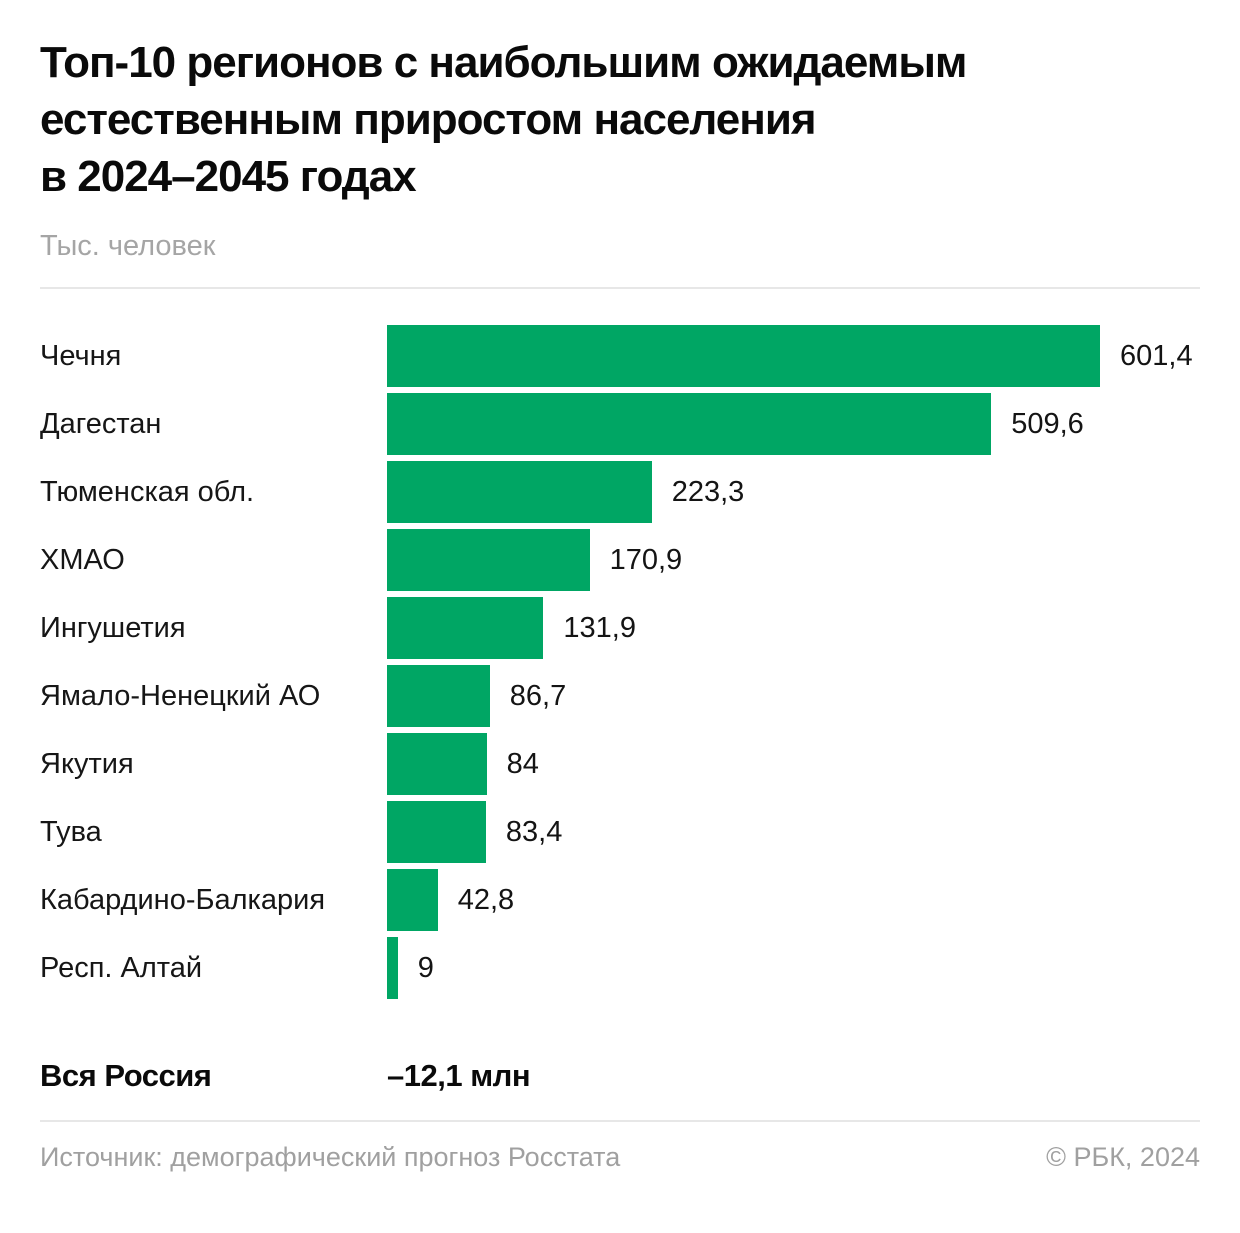 This screenshot has height=1233, width=1240. I want to click on category-label: Якутия, so click(87, 763).